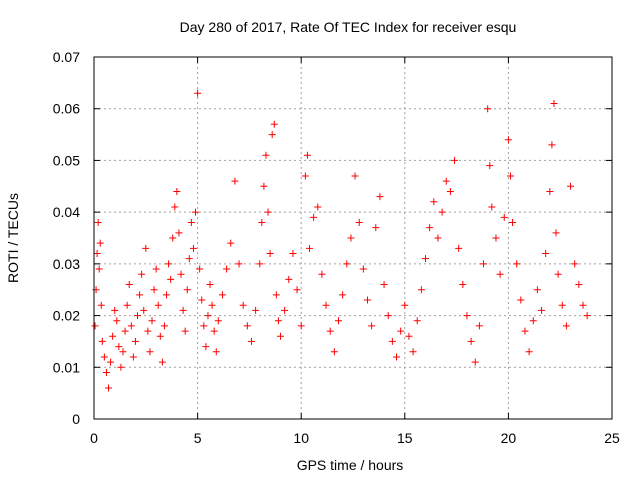 This screenshot has width=640, height=480. What do you see at coordinates (301, 438) in the screenshot?
I see `x-tick-label-2: 10` at bounding box center [301, 438].